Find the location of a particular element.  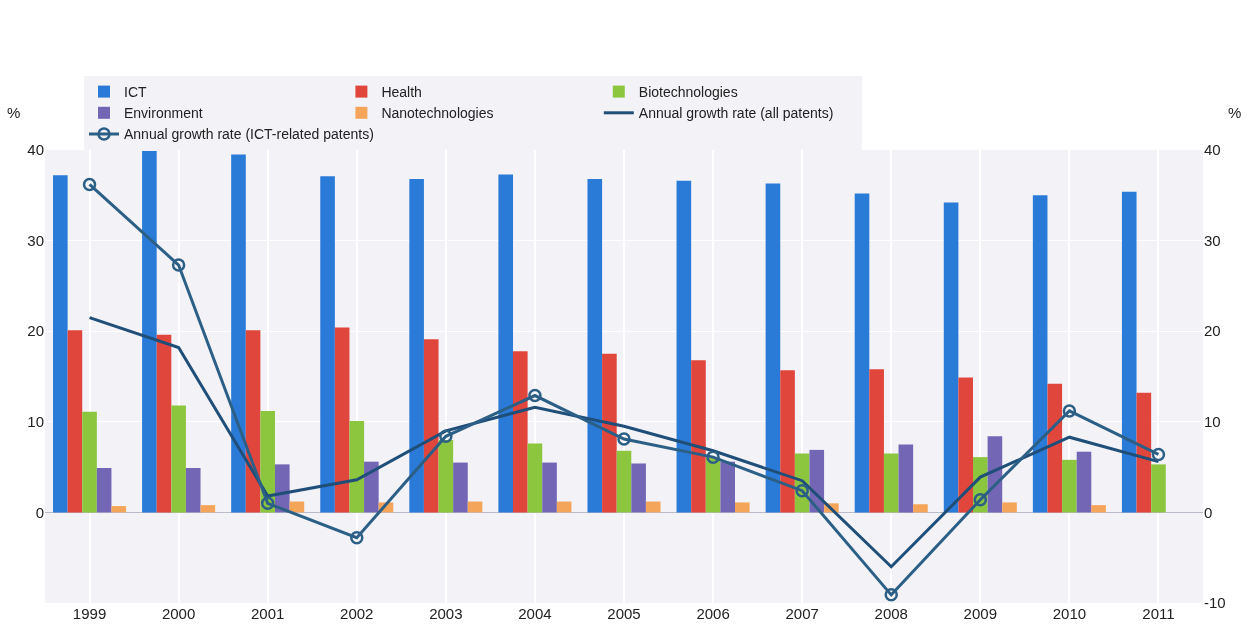

x-tick-label: 2010 is located at coordinates (1069, 613).